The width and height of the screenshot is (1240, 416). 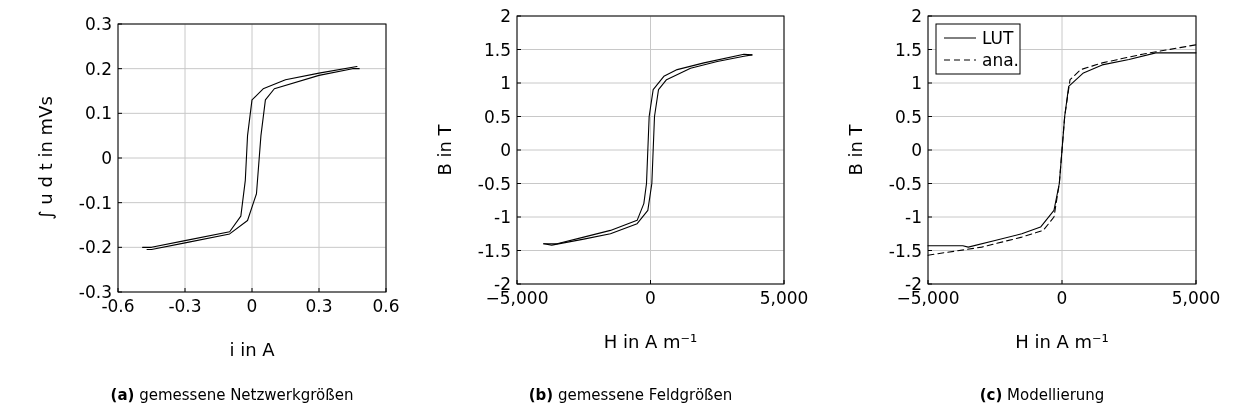 What do you see at coordinates (98, 68) in the screenshot?
I see `y-tick-label: 0.2` at bounding box center [98, 68].